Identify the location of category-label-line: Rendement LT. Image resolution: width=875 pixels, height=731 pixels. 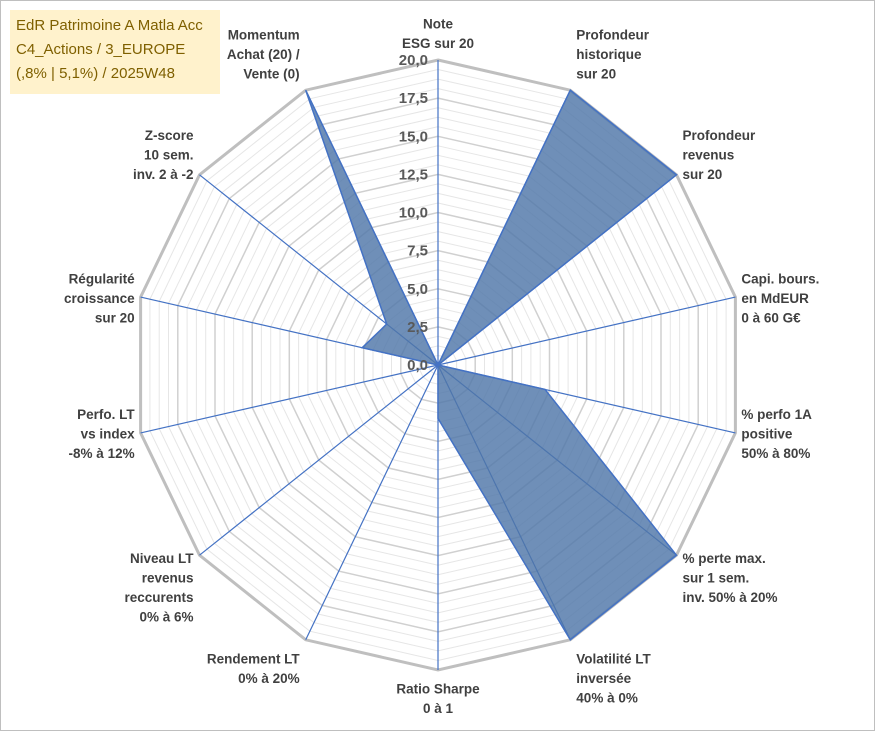
(254, 658).